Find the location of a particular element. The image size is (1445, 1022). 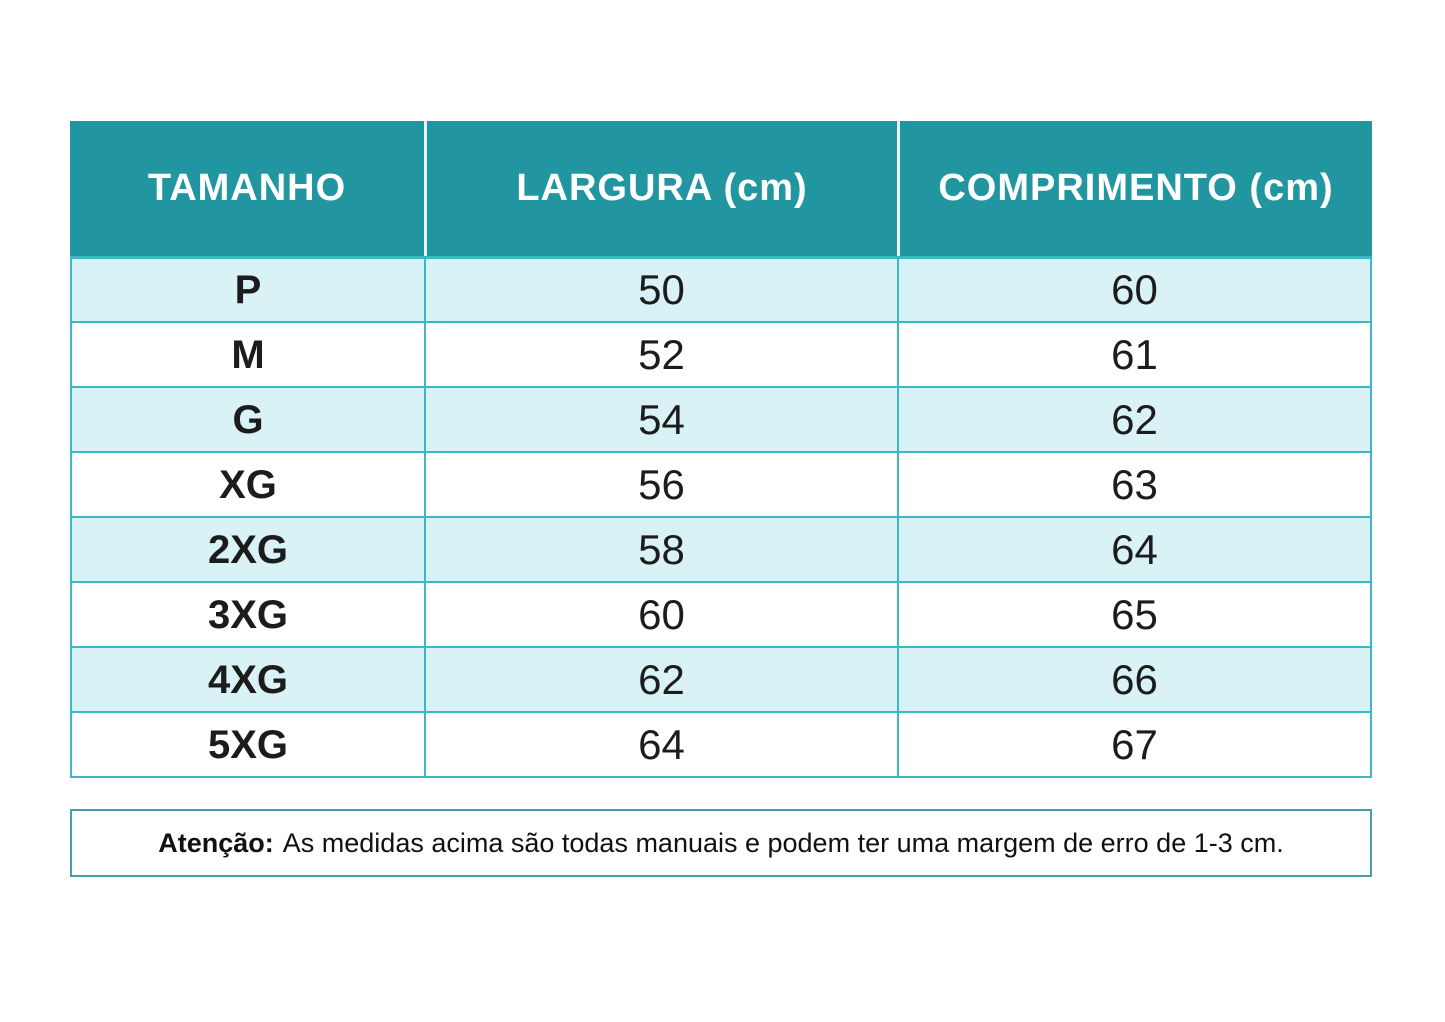

table-row-xg: XG 56 63 is located at coordinates (721, 483).